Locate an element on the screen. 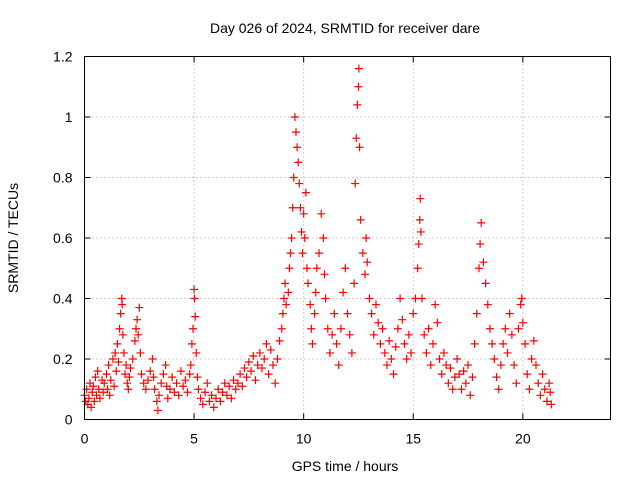  y-tick-label: 1.2 is located at coordinates (63, 57).